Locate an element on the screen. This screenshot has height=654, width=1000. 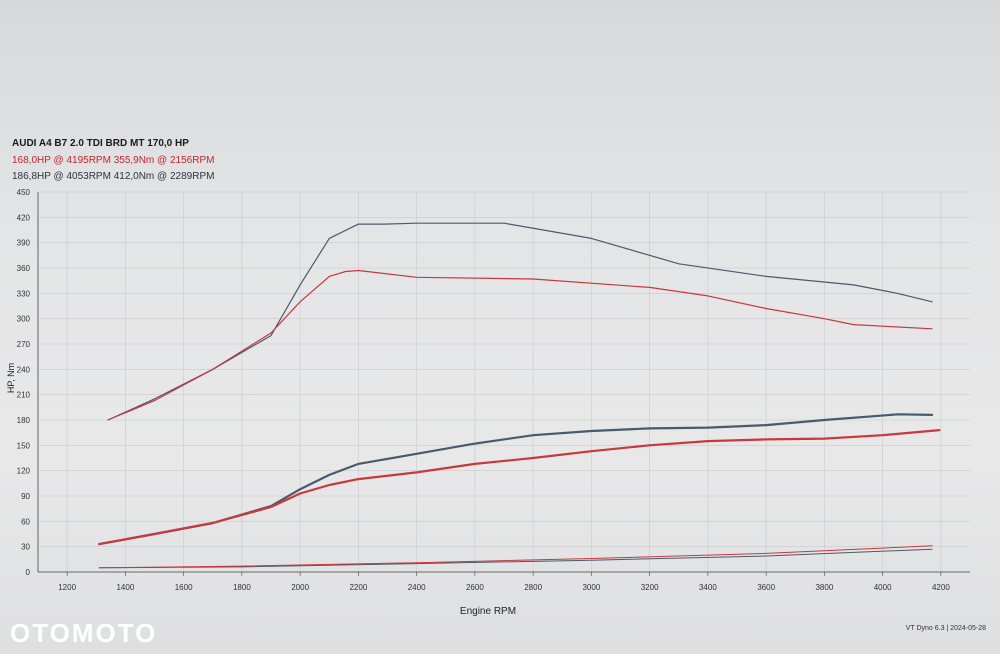
y-tick-label: 150 is located at coordinates (24, 445).